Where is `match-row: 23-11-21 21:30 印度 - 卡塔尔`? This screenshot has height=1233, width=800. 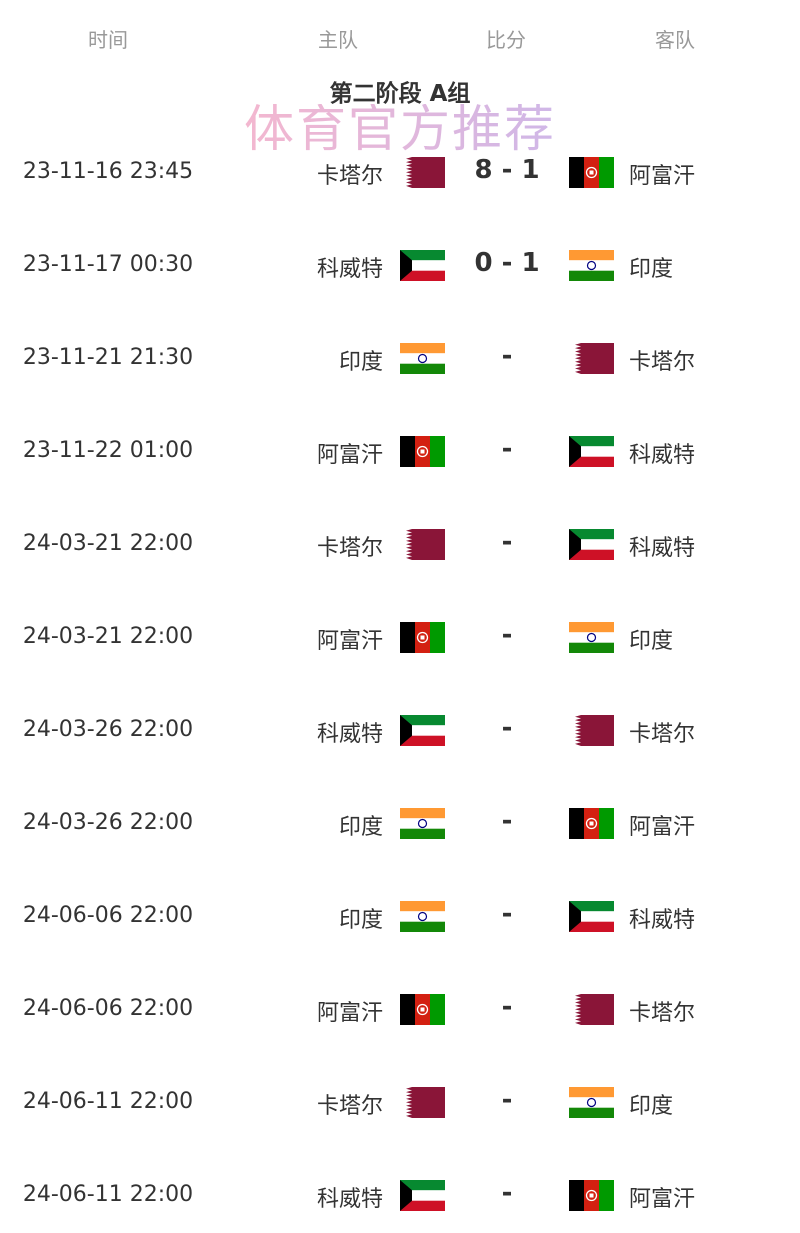
match-row: 23-11-21 21:30 印度 - 卡塔尔 is located at coordinates (400, 359).